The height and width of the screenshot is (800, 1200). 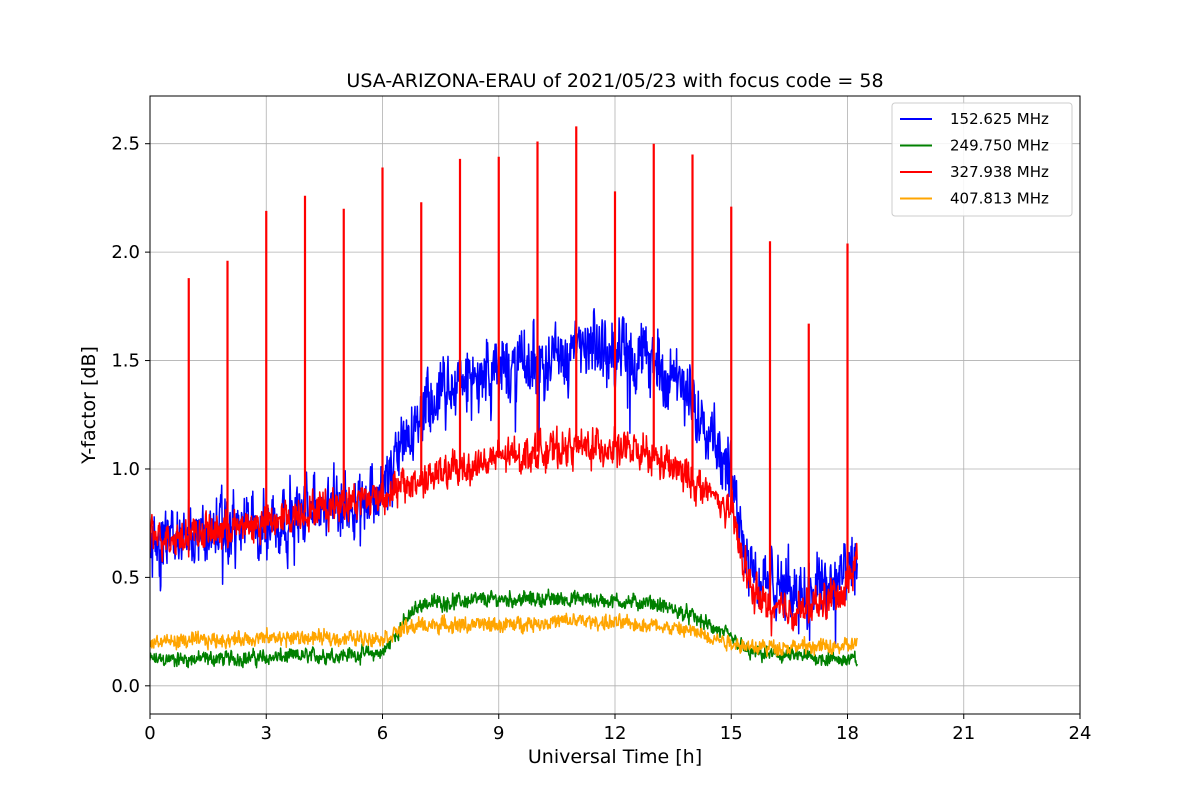 What do you see at coordinates (963, 733) in the screenshot?
I see `x-tick-label: 21` at bounding box center [963, 733].